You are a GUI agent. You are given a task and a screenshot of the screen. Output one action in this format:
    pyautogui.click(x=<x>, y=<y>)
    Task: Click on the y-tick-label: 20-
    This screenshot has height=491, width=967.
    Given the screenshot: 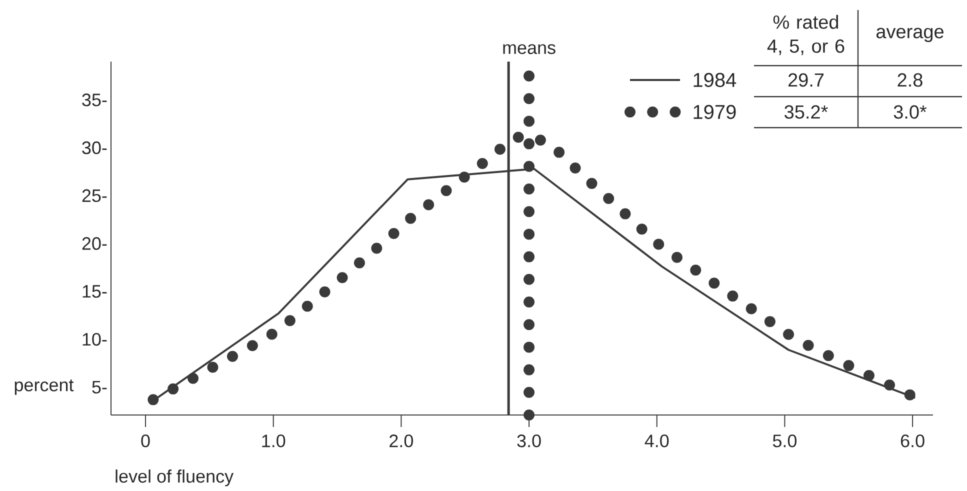 What is the action you would take?
    pyautogui.click(x=94, y=243)
    